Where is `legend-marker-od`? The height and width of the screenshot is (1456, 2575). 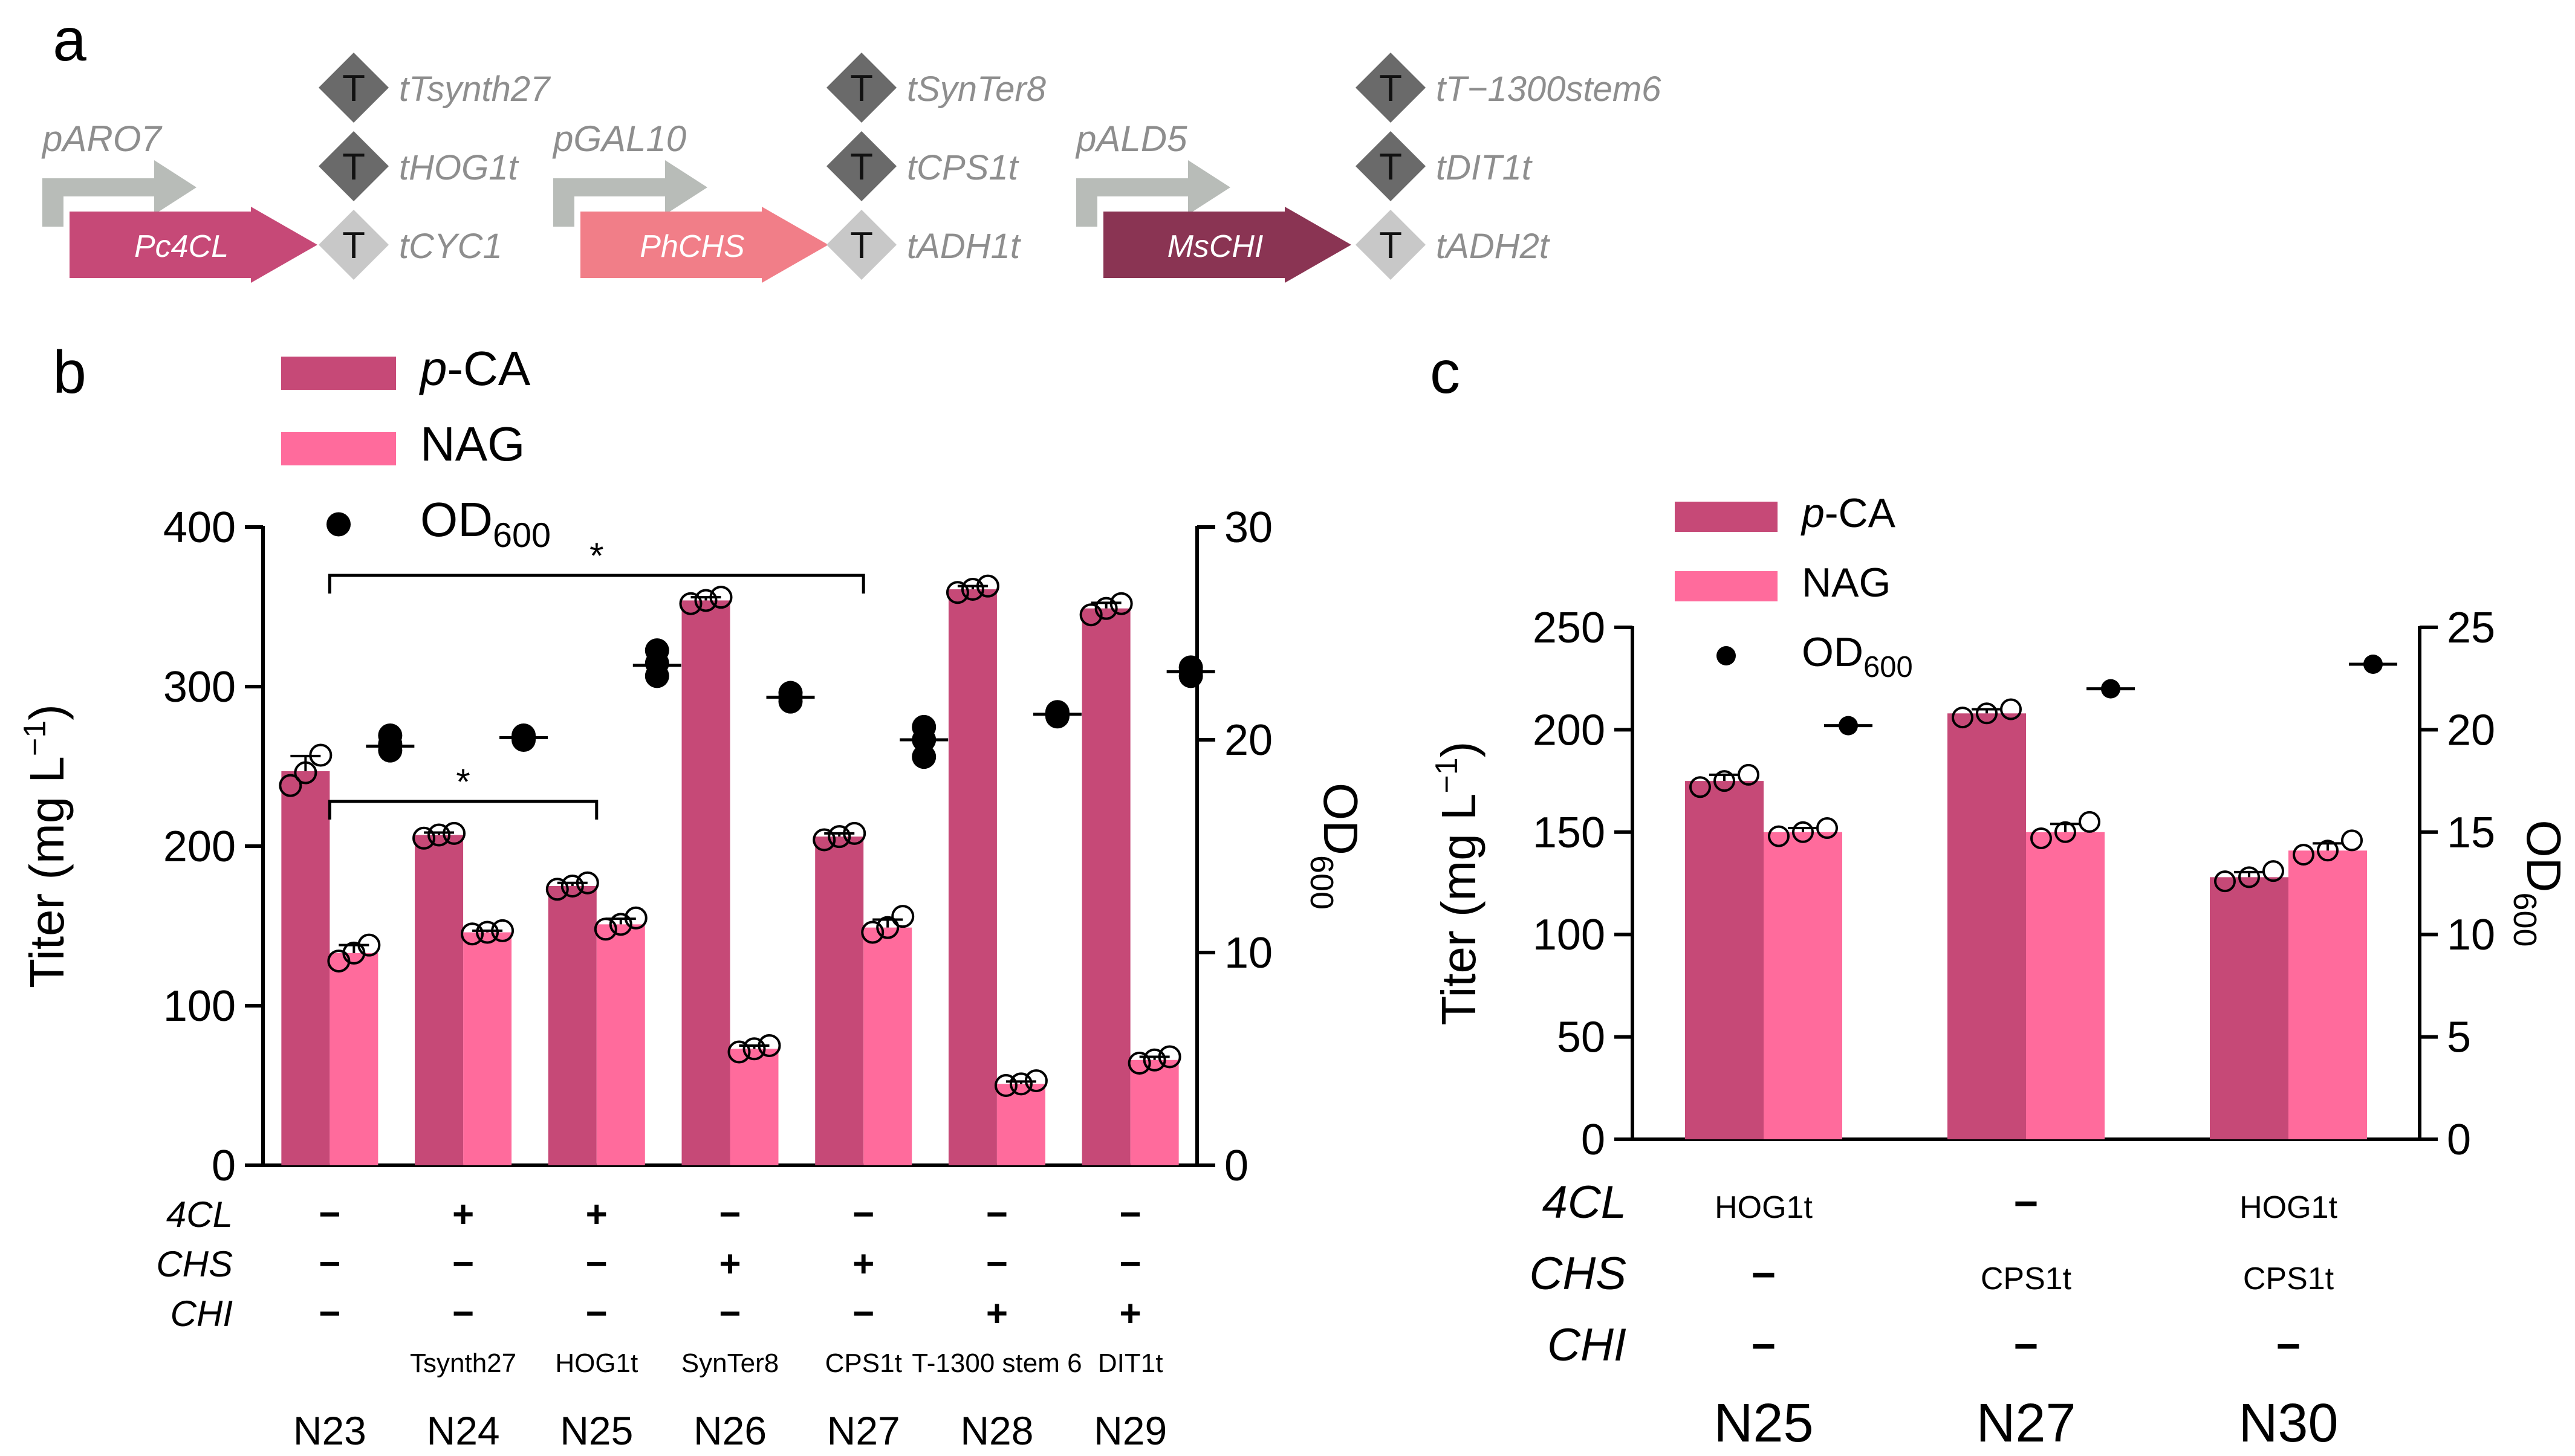
legend-marker-od is located at coordinates (1726, 655).